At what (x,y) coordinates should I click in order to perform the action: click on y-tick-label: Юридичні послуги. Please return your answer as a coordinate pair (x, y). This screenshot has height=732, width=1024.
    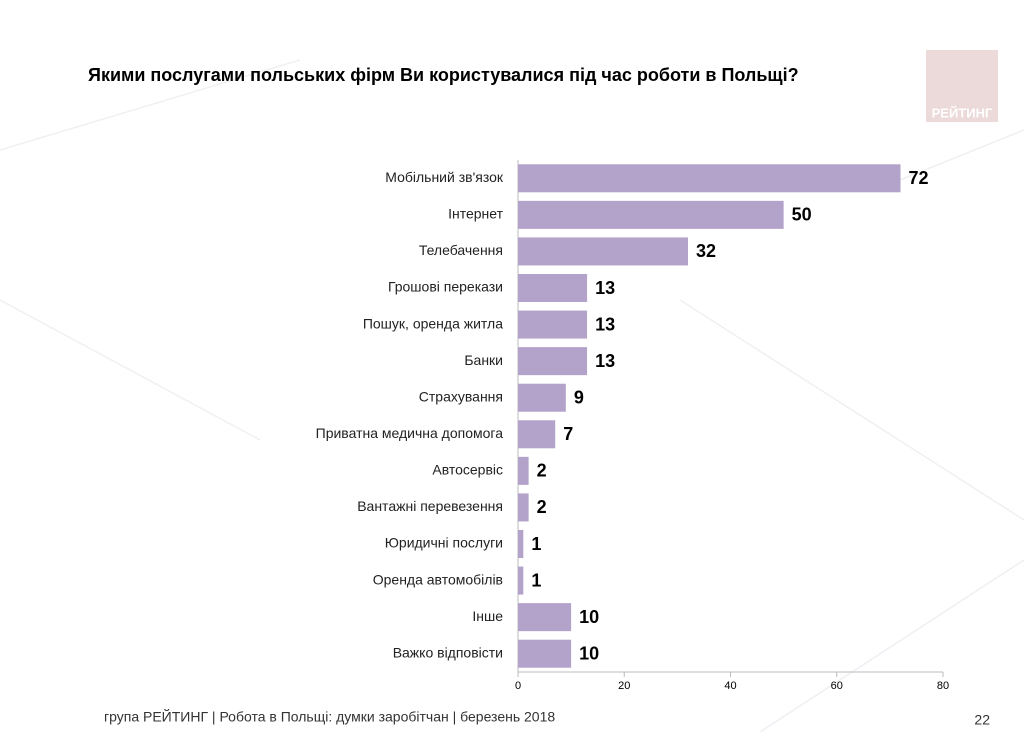
    Looking at the image, I should click on (444, 543).